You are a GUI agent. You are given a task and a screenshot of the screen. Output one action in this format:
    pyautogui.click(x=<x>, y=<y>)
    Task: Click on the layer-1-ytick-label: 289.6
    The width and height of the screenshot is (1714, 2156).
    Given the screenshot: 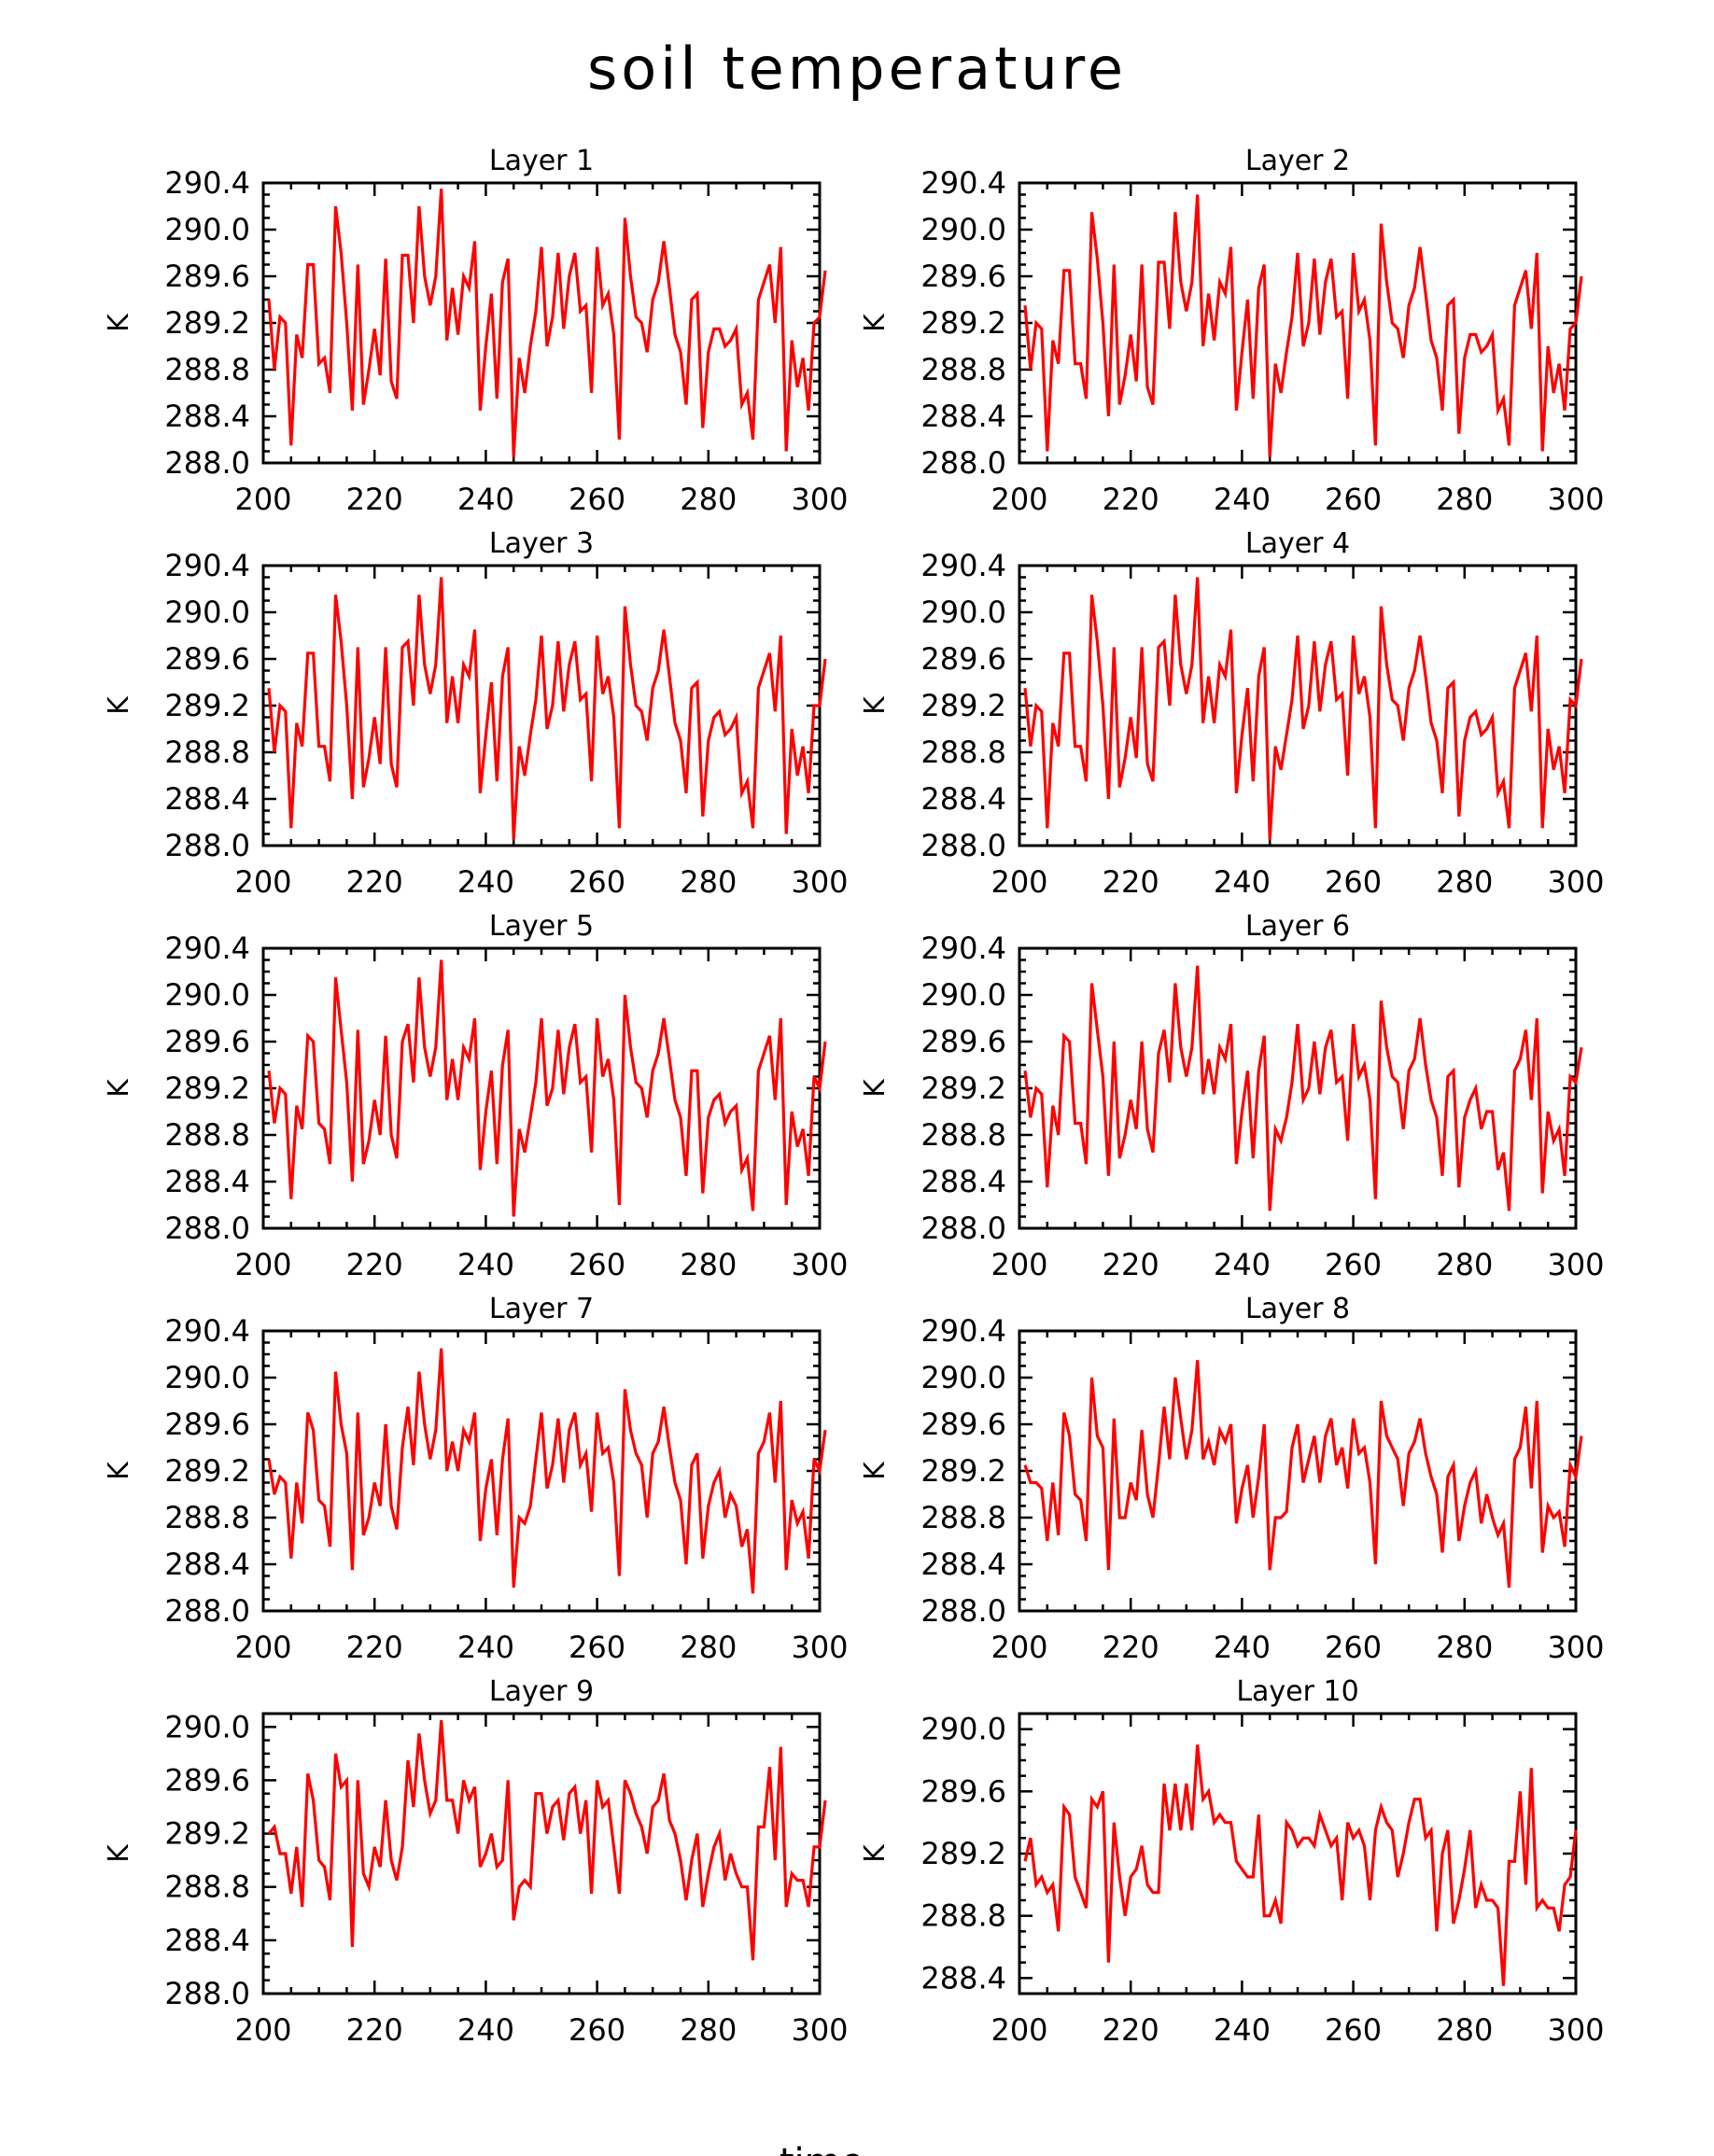 What is the action you would take?
    pyautogui.click(x=207, y=276)
    